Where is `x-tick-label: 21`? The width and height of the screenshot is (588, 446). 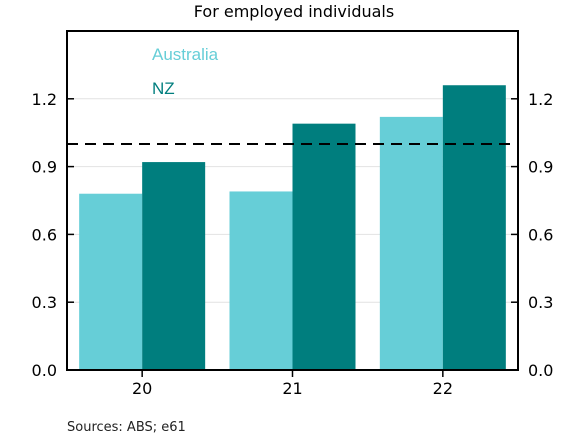
x-tick-label: 21 is located at coordinates (292, 388).